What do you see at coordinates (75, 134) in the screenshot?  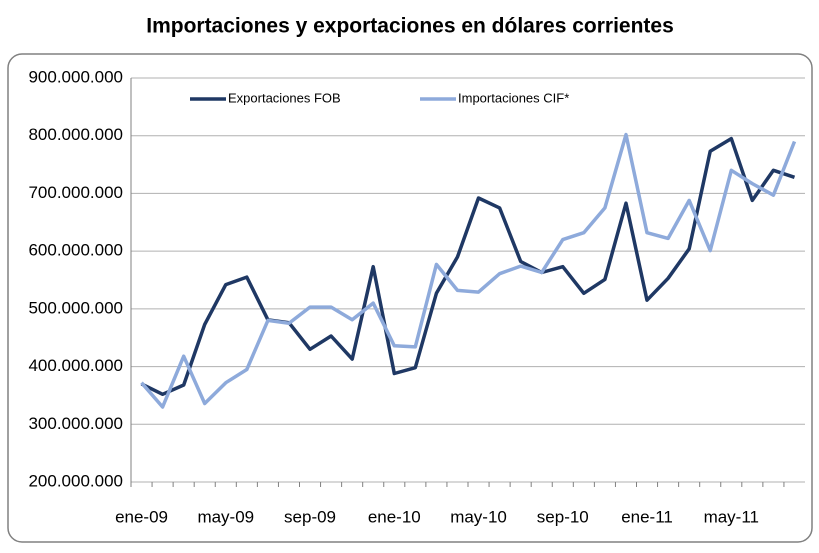 I see `y-tick-label: 800.000.000` at bounding box center [75, 134].